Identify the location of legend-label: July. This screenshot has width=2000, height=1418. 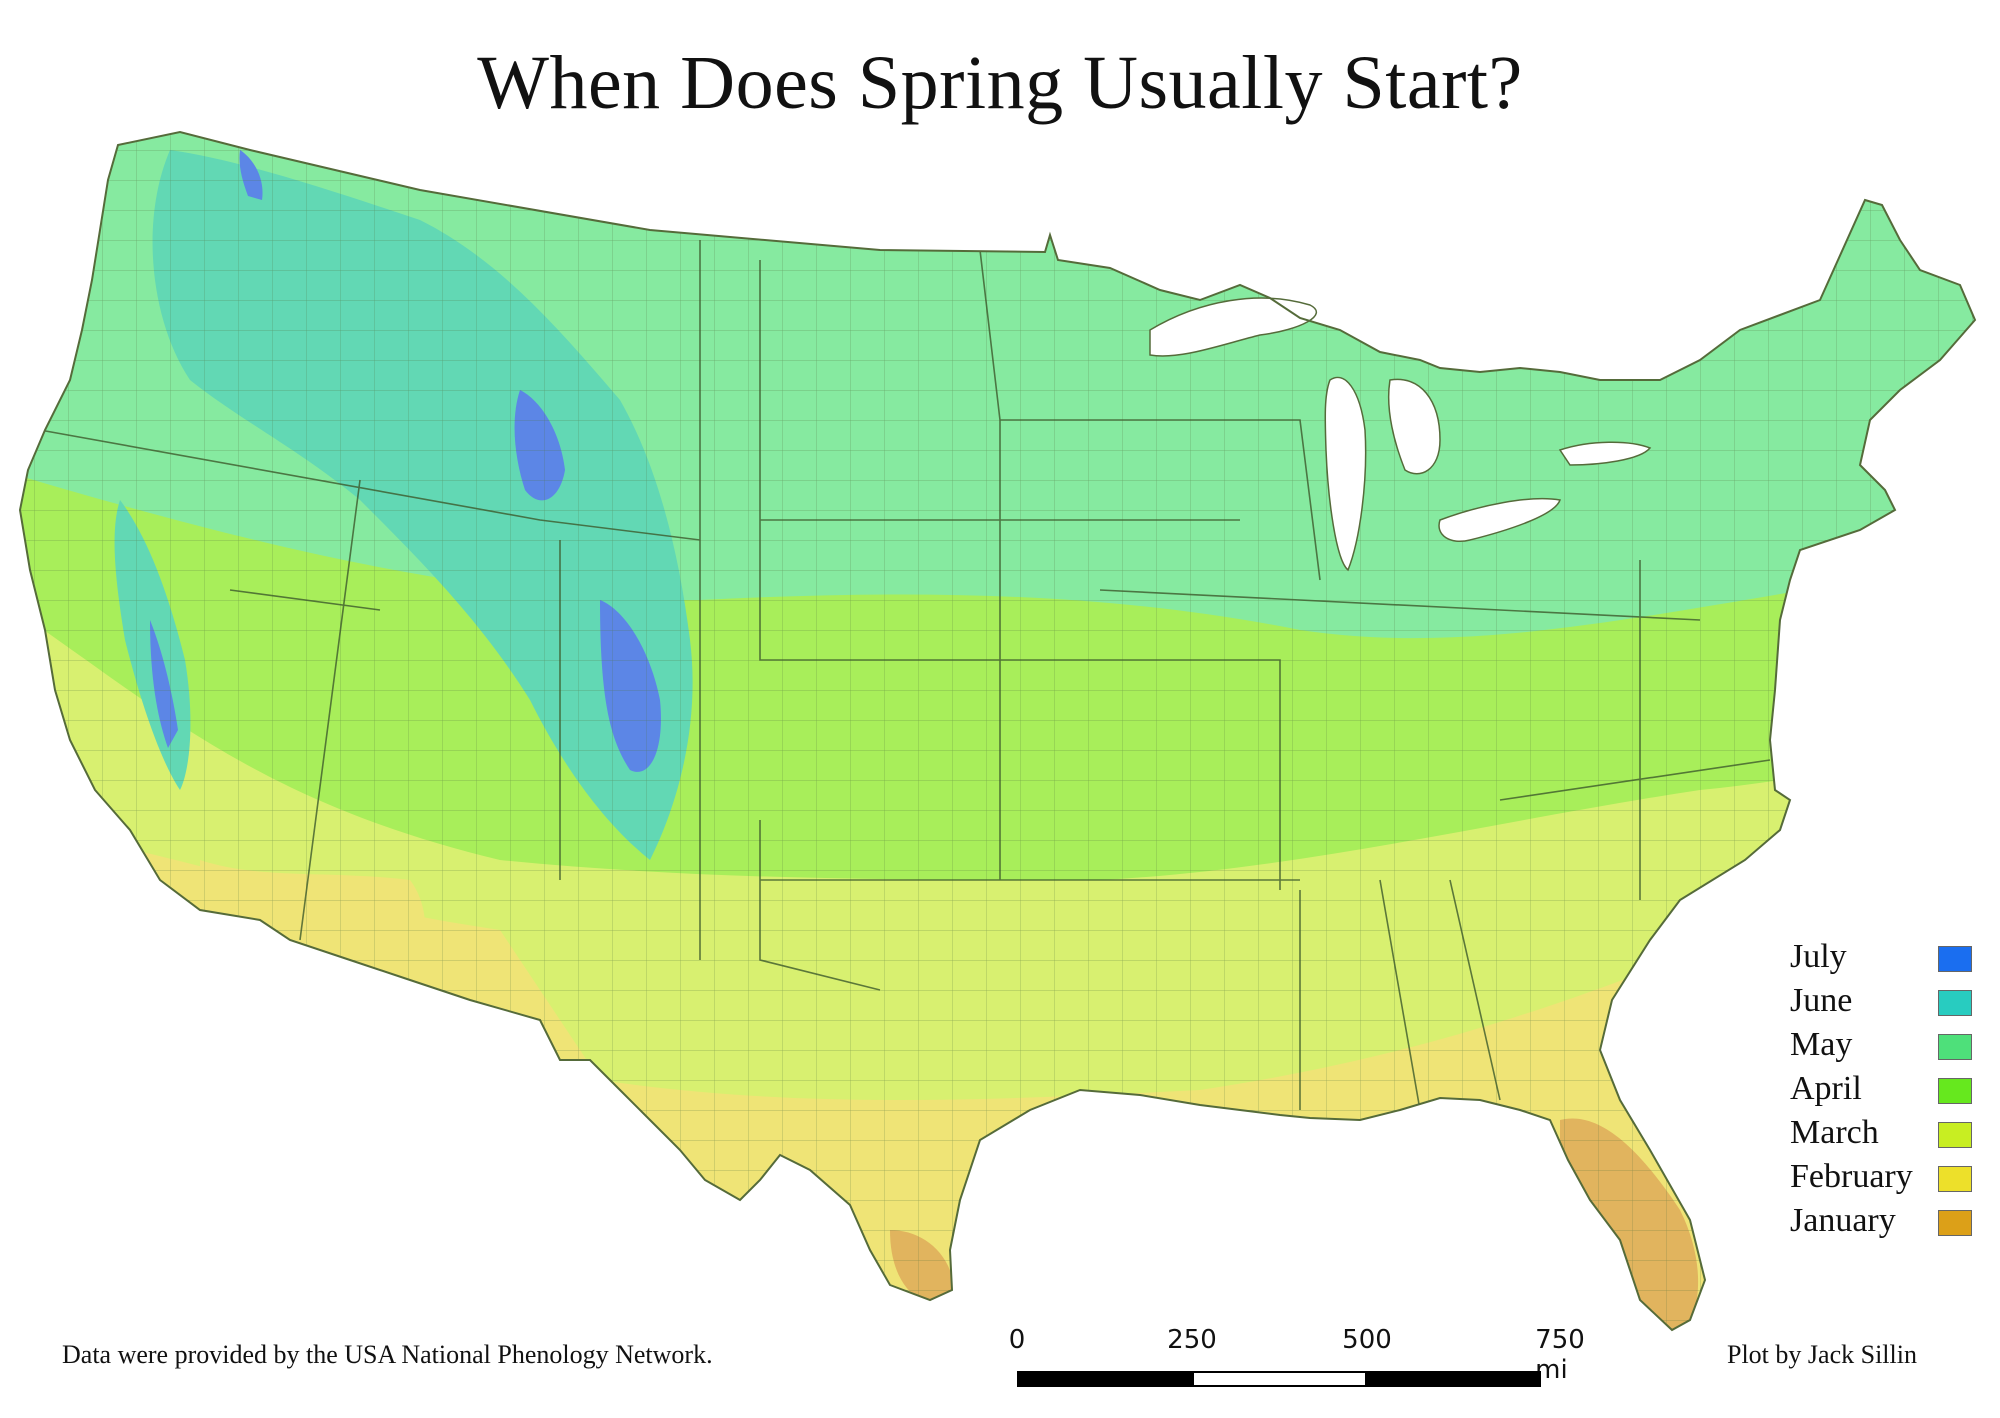
(1818, 956).